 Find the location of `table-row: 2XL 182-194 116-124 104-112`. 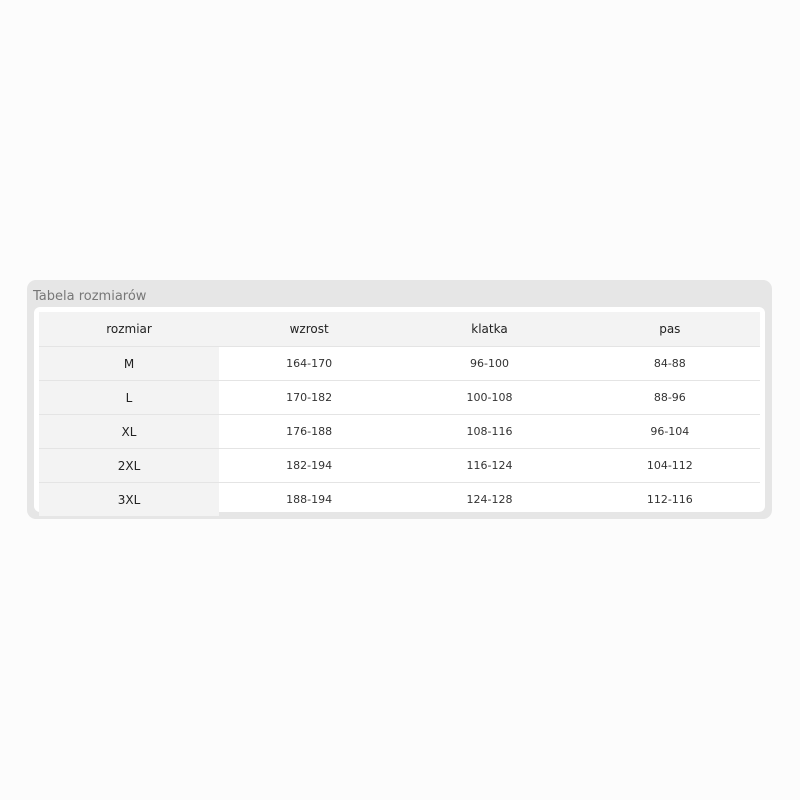

table-row: 2XL 182-194 116-124 104-112 is located at coordinates (399, 465).